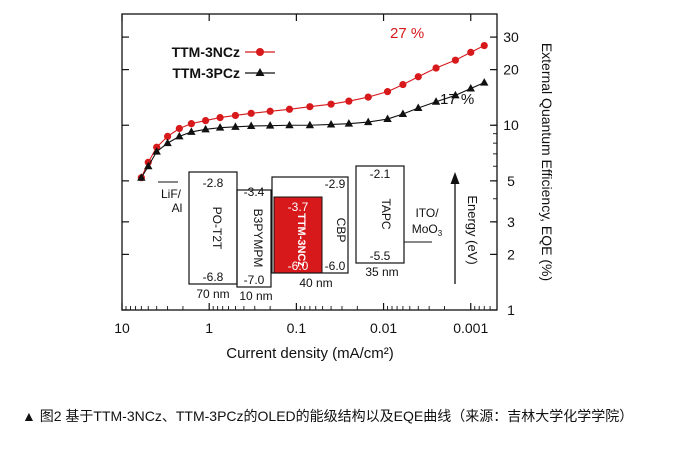 The width and height of the screenshot is (675, 468). I want to click on cbp-thickness: 40 nm, so click(315, 283).